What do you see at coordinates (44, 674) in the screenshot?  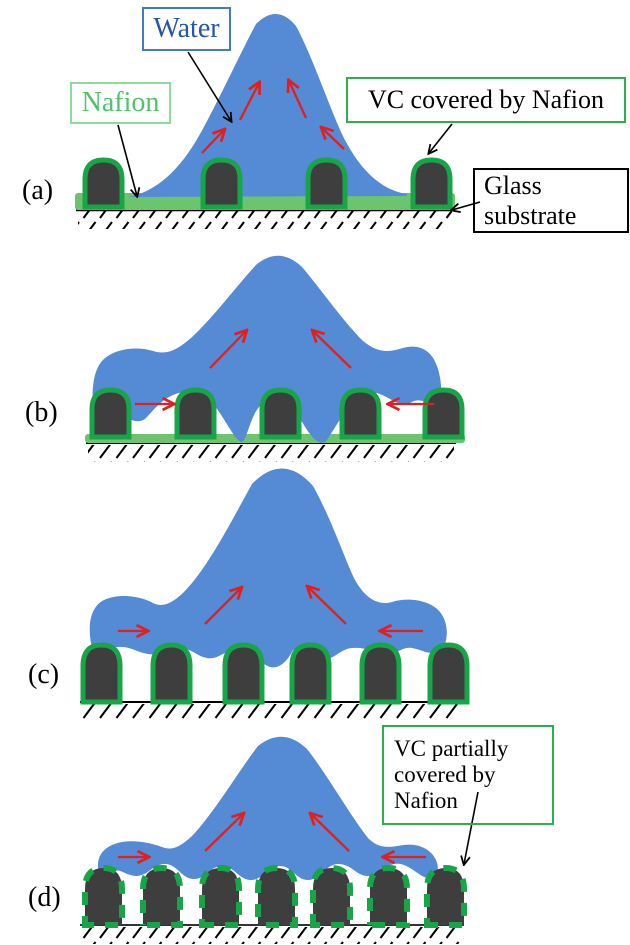 I see `panel-label-c: (c)` at bounding box center [44, 674].